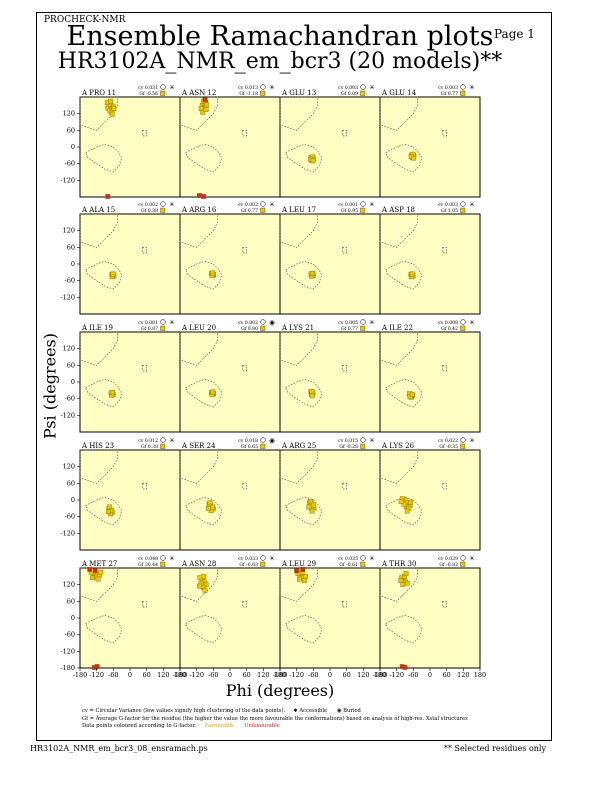 This screenshot has width=612, height=792. I want to click on gf-value: Gf -0.35, so click(448, 447).